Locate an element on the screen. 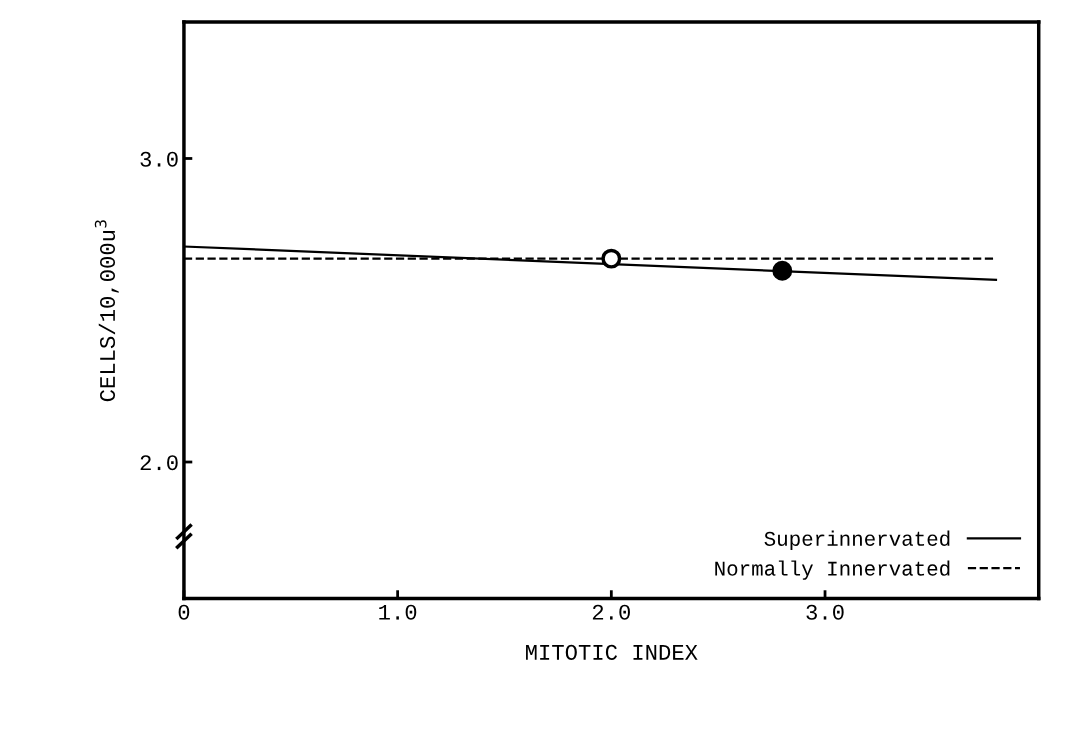 Image resolution: width=1082 pixels, height=730 pixels. legend-label: Superinnervated is located at coordinates (857, 540).